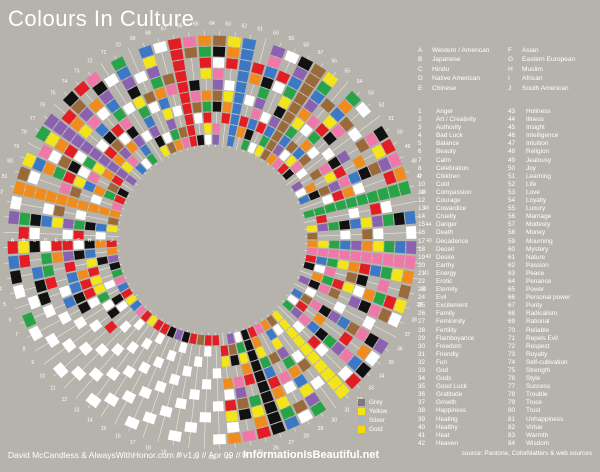  I want to click on concept-name: Wisdom, so click(538, 443).